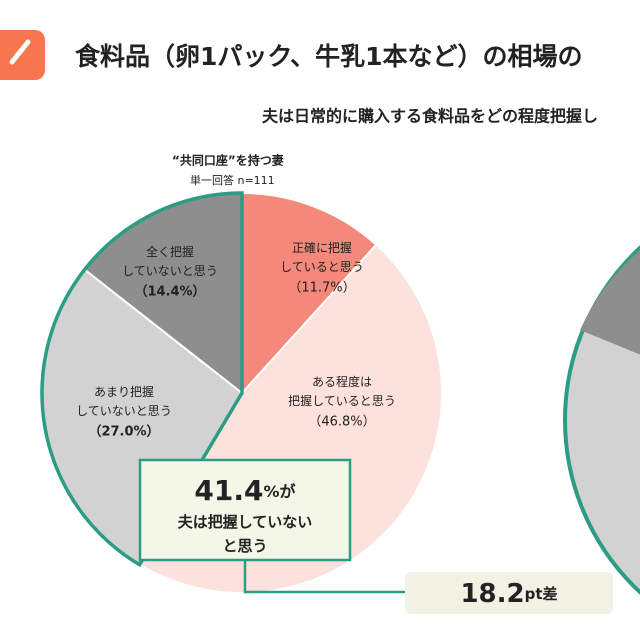  What do you see at coordinates (322, 257) in the screenshot?
I see `slice-label: 正確に把握していると思う` at bounding box center [322, 257].